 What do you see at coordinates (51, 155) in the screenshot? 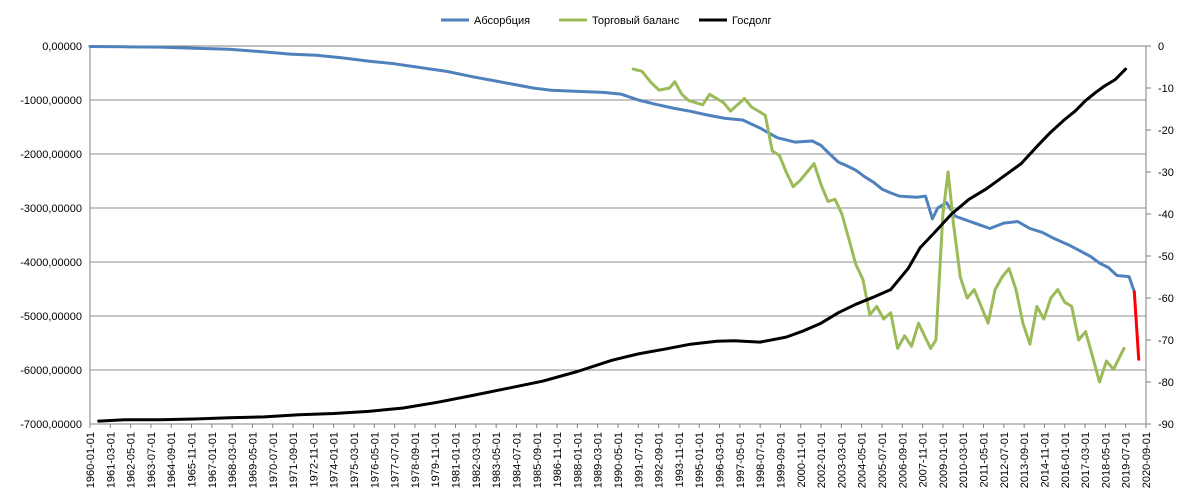
I see `left-tick-label: -2000,00000` at bounding box center [51, 155].